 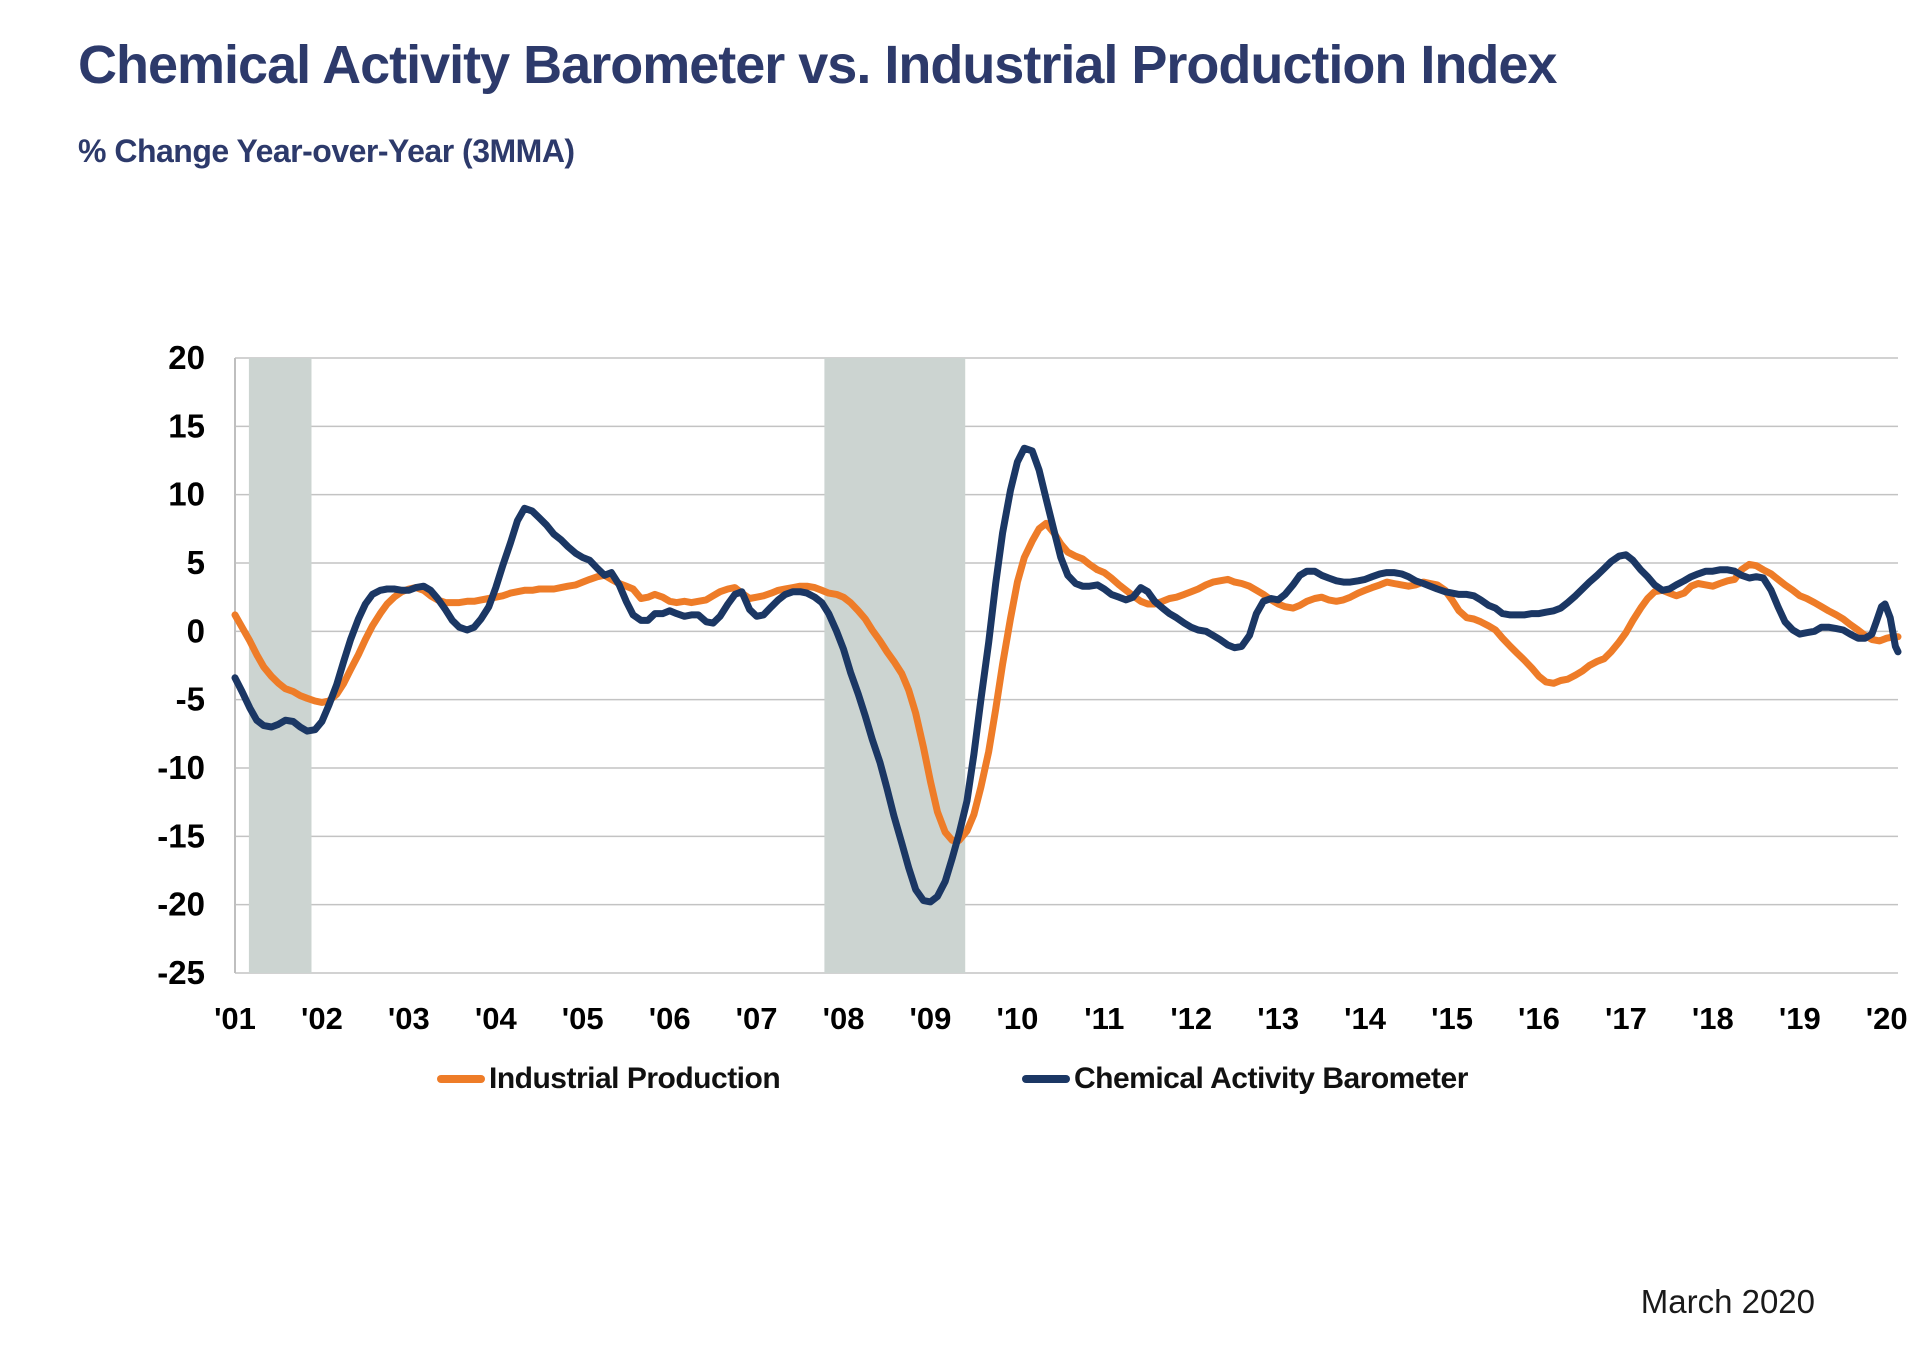 What do you see at coordinates (1539, 1018) in the screenshot?
I see `x-axis-tick-label: '16` at bounding box center [1539, 1018].